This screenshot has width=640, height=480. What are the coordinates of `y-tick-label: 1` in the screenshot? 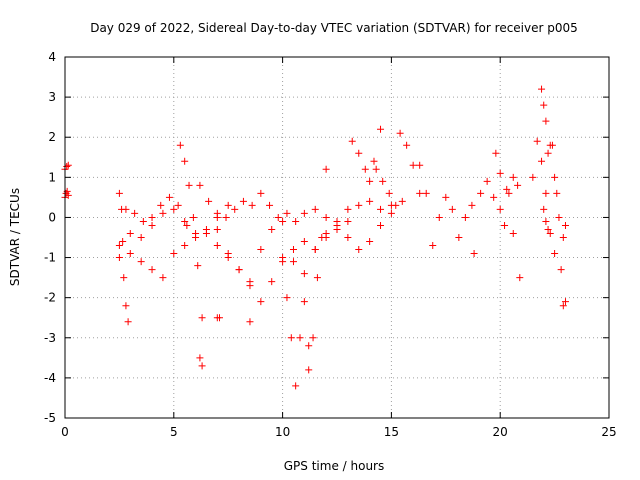 It's located at (52, 177).